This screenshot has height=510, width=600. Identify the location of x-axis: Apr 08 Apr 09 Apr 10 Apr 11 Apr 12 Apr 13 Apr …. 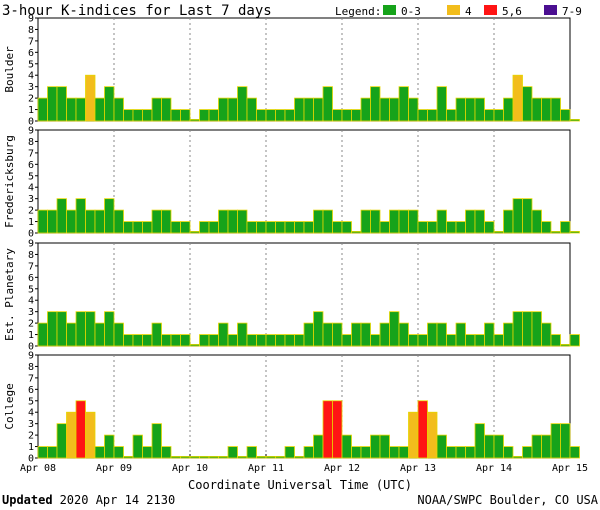
(304, 468).